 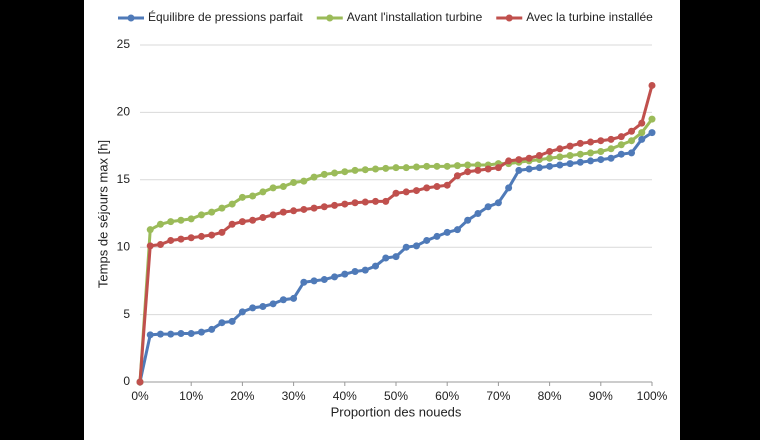 I want to click on x-tick-label: 100%, so click(x=652, y=396).